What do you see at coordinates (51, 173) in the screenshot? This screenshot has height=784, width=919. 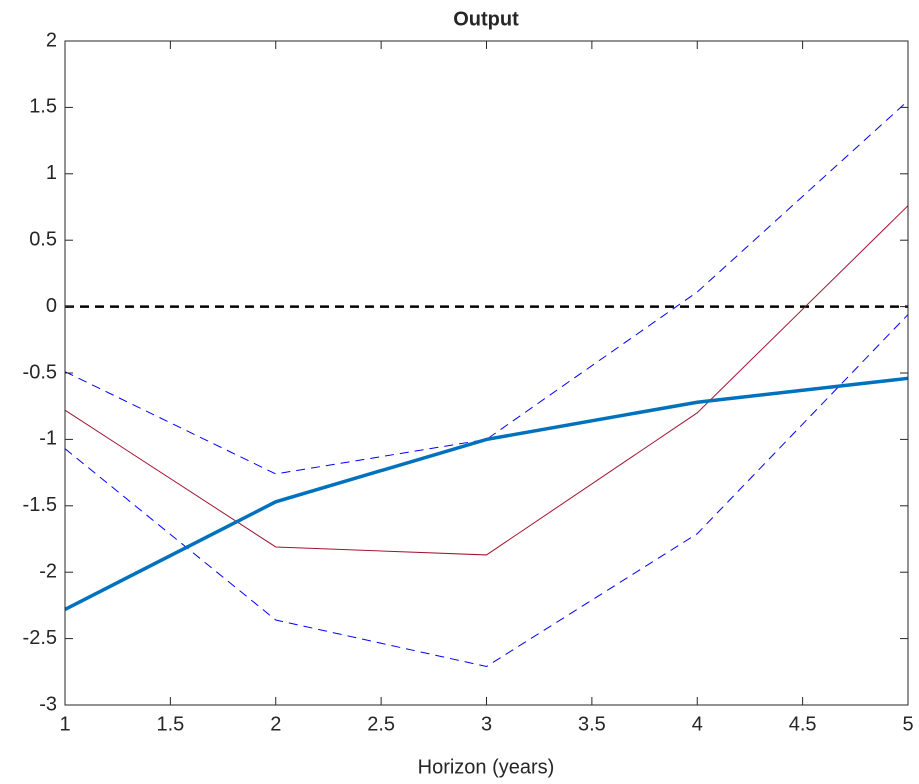 I see `y-tick-label: 1` at bounding box center [51, 173].